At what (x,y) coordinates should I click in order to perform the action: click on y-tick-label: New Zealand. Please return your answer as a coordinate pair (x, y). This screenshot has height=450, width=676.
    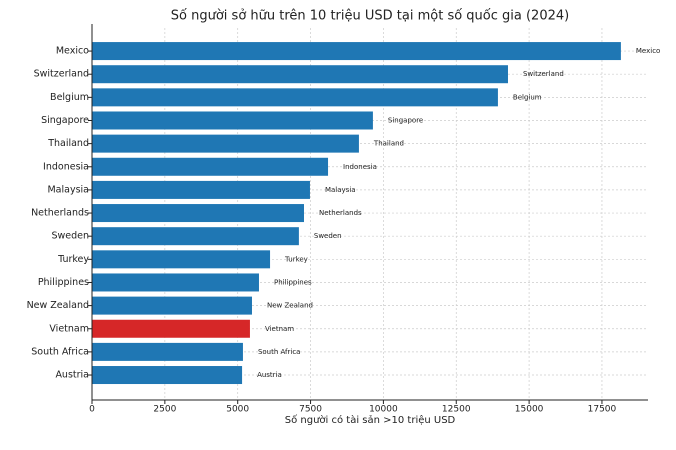
    Looking at the image, I should click on (58, 305).